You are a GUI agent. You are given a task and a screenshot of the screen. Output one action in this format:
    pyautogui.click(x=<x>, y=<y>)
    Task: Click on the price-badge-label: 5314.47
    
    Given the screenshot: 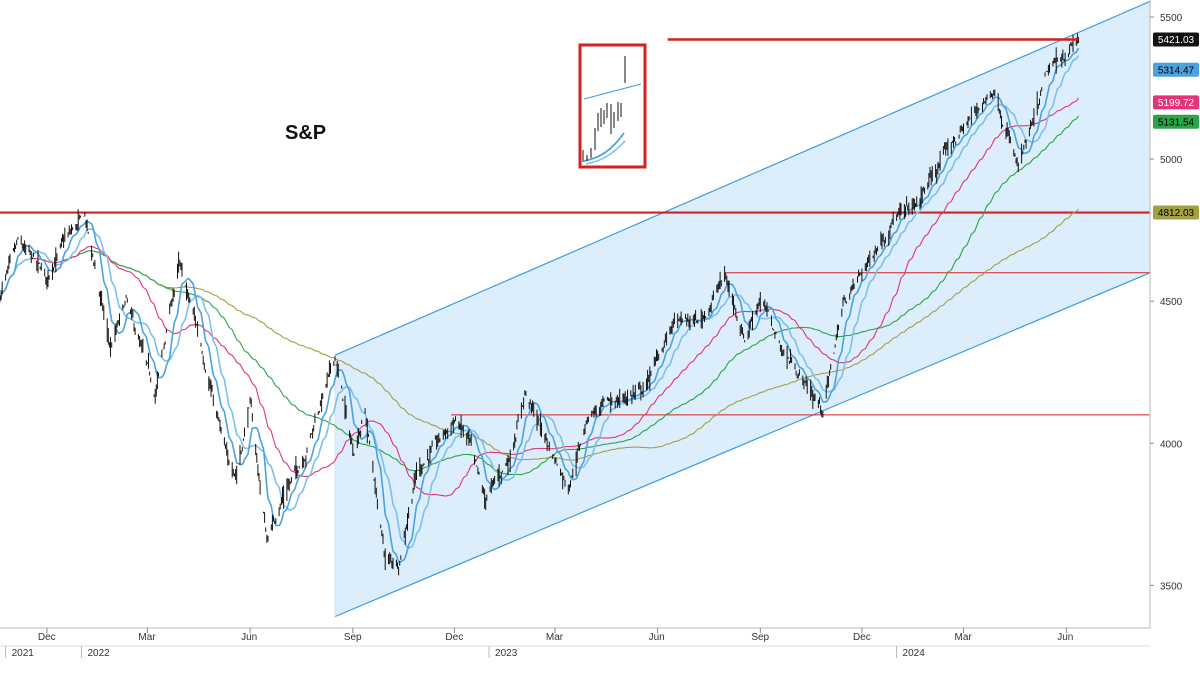 What is the action you would take?
    pyautogui.click(x=1176, y=70)
    